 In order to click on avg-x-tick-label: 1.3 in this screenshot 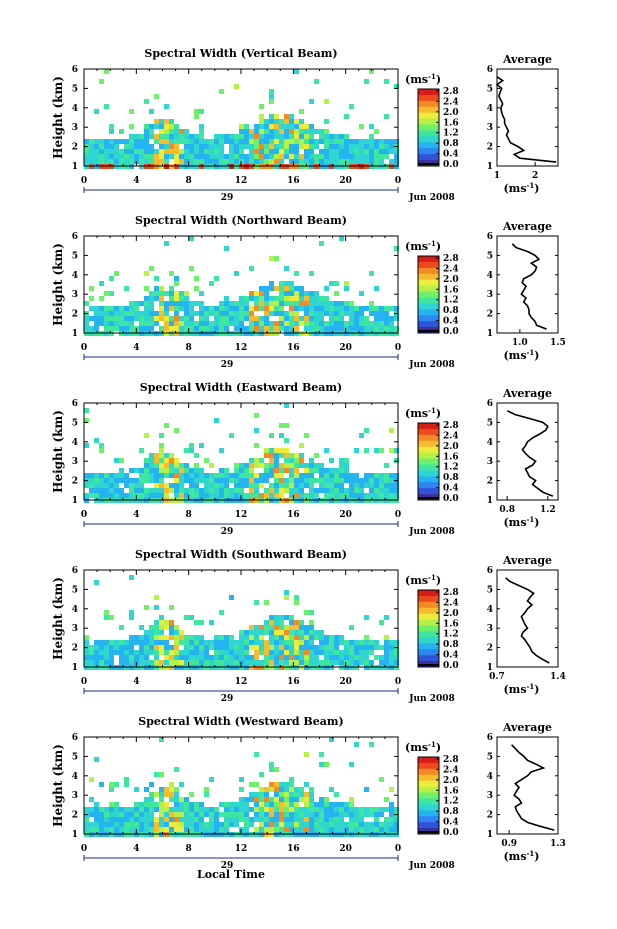, I will do `click(558, 844)`.